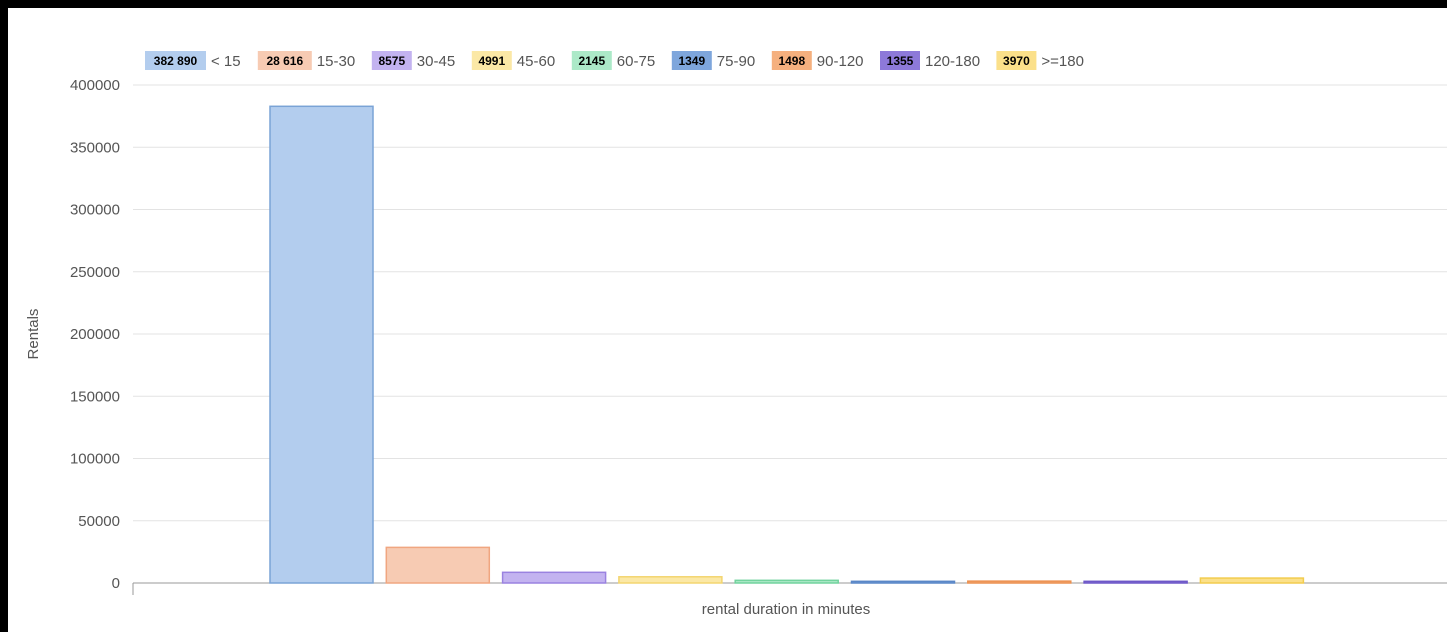  I want to click on legend-value-7: 1355, so click(900, 61).